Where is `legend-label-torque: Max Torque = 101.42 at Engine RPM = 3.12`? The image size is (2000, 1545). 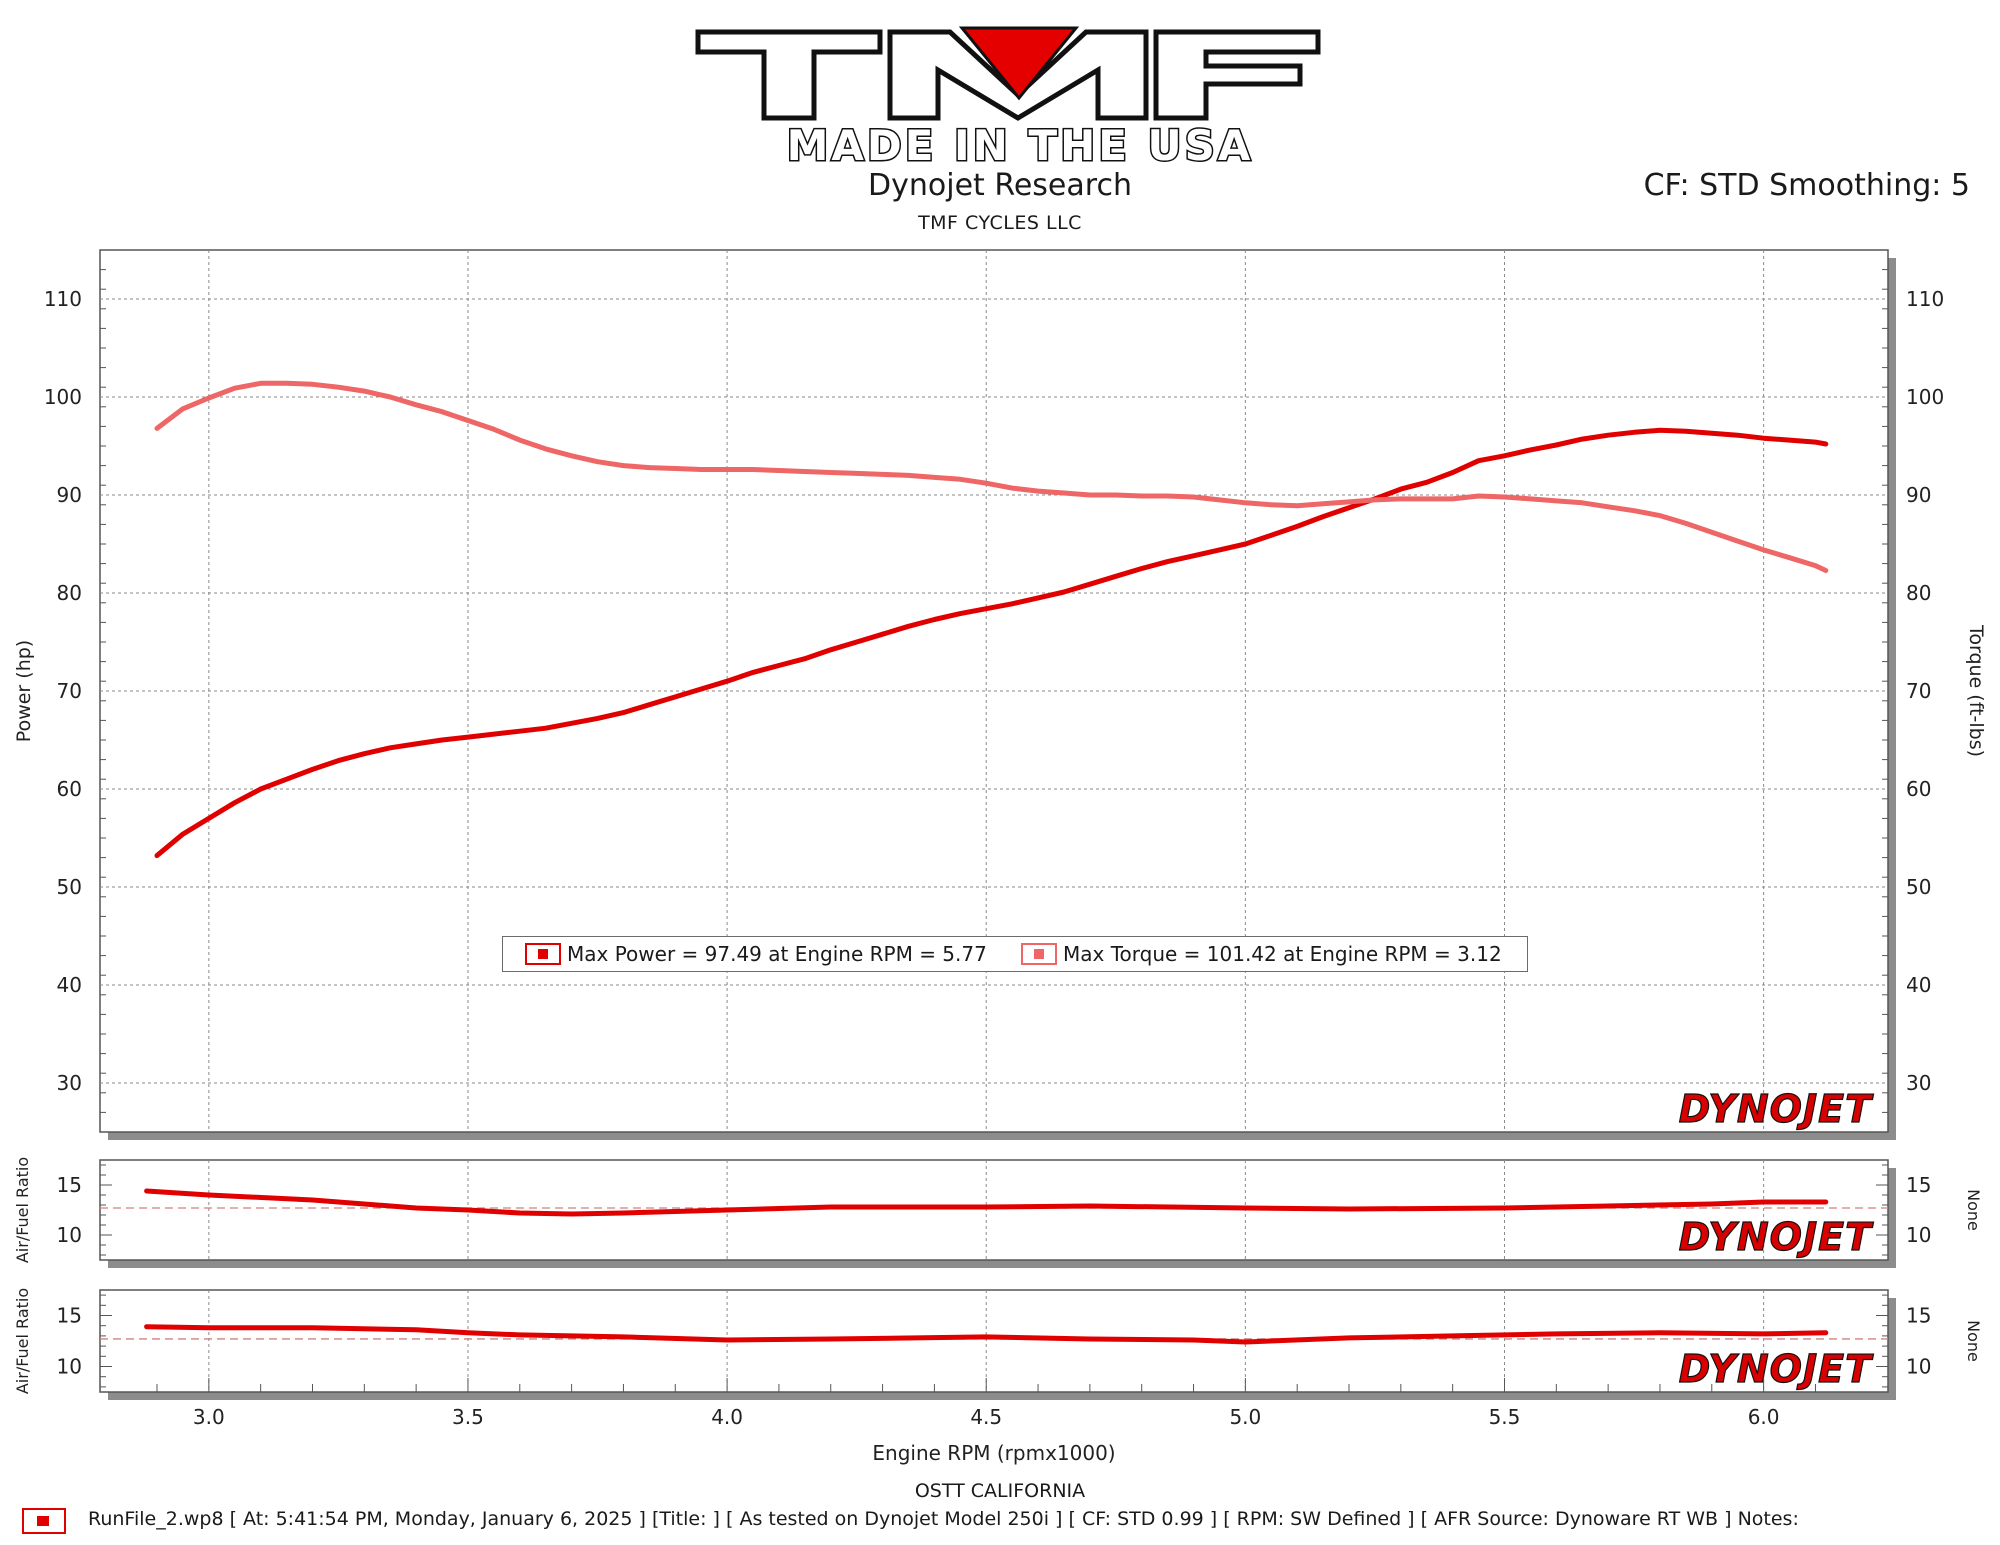
legend-label-torque: Max Torque = 101.42 at Engine RPM = 3.12 is located at coordinates (1282, 954).